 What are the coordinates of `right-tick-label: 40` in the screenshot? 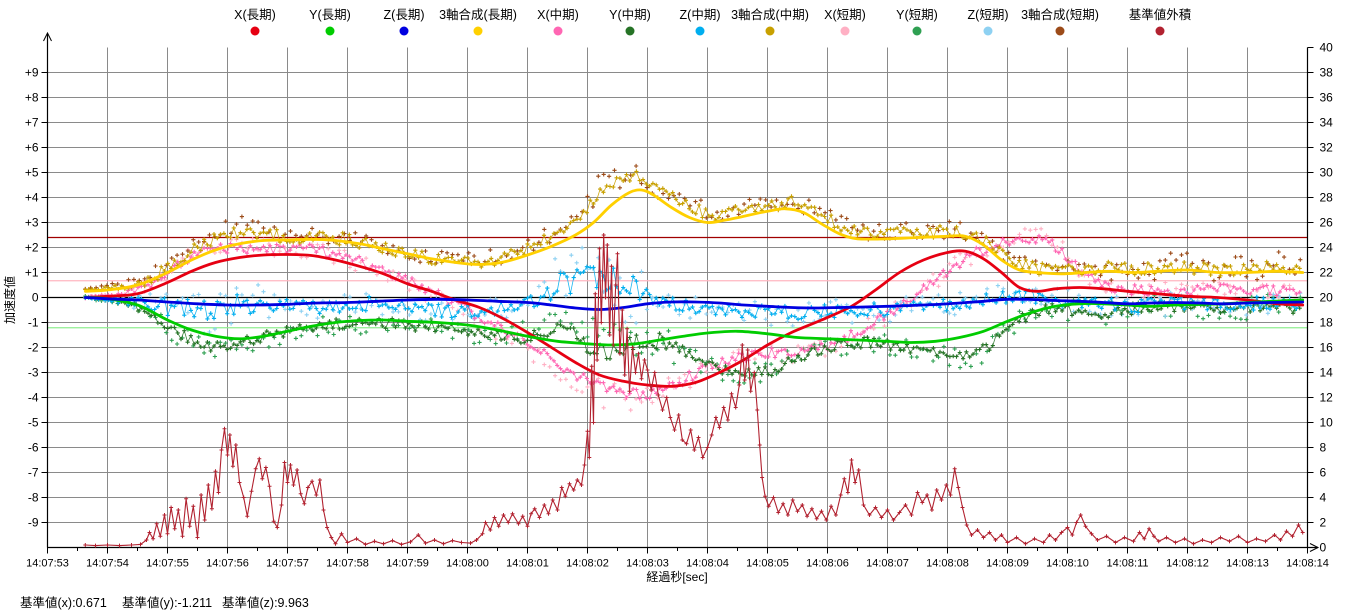 It's located at (1327, 48).